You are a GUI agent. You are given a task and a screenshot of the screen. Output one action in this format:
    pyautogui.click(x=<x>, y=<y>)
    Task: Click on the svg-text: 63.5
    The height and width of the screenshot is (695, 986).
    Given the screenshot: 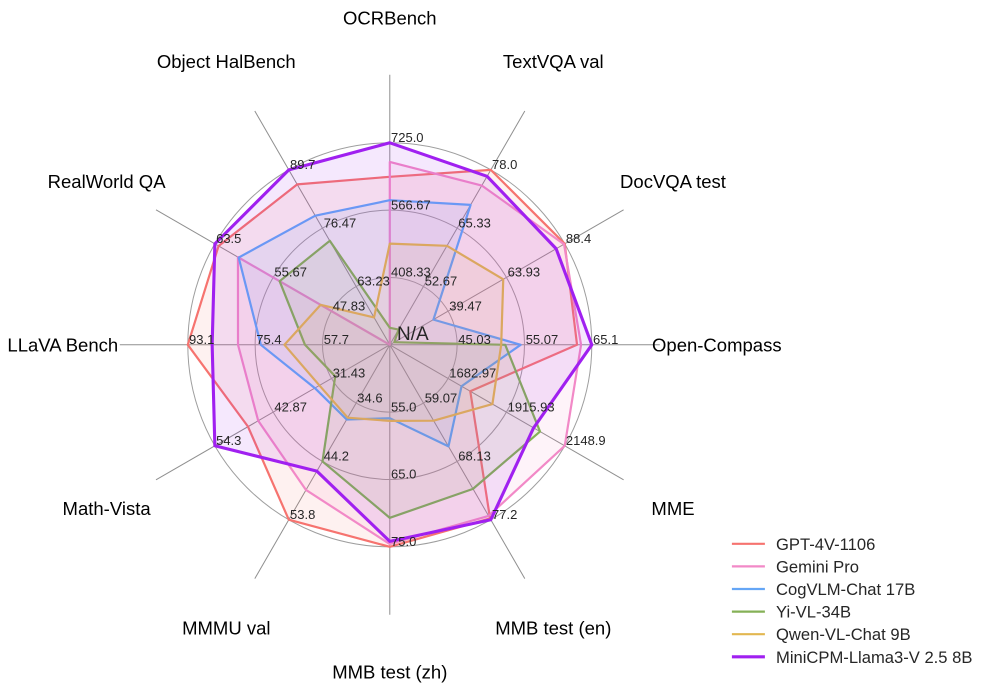 What is the action you would take?
    pyautogui.click(x=228, y=238)
    